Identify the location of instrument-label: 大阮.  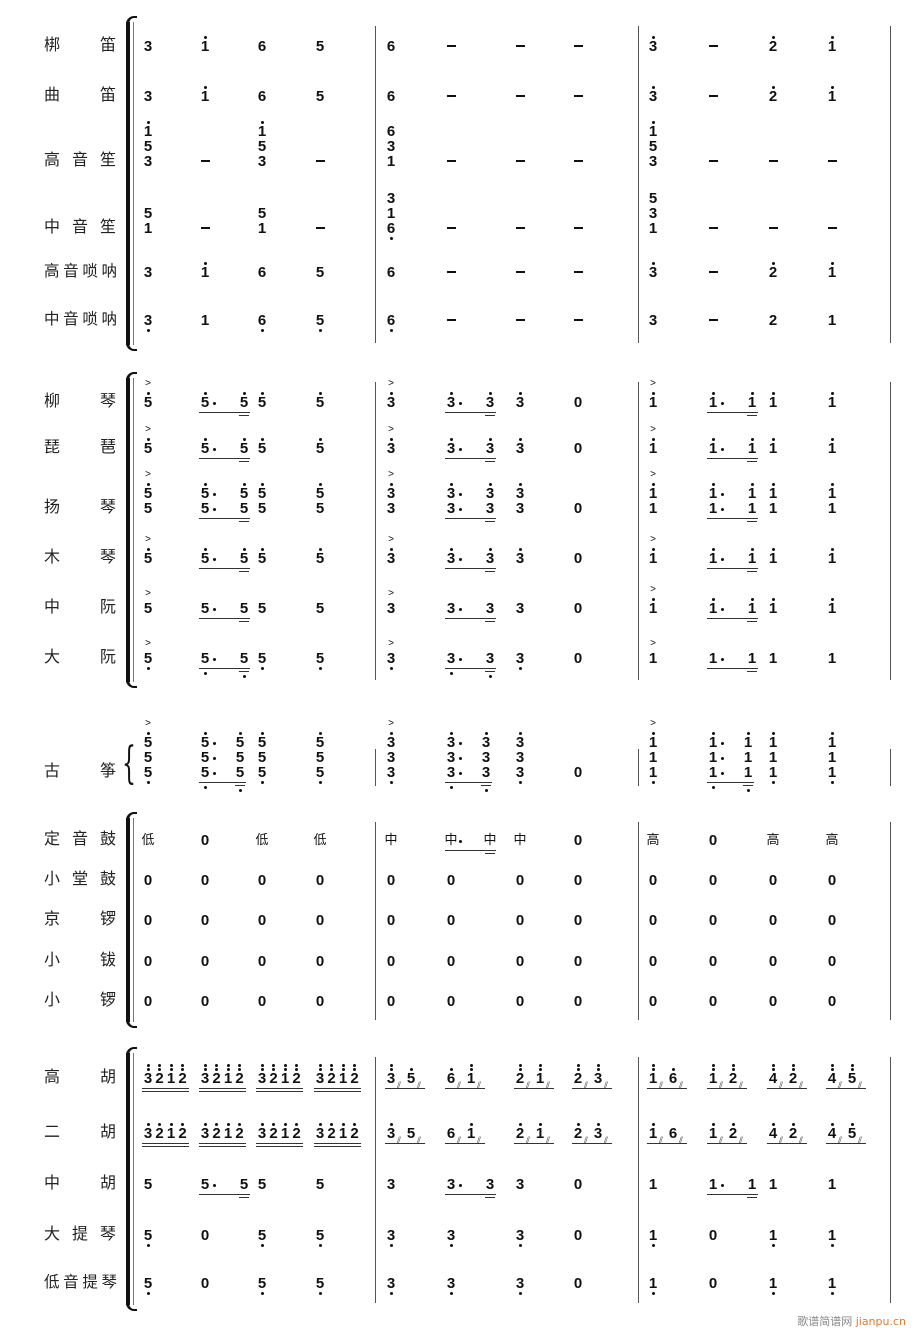
(80, 656).